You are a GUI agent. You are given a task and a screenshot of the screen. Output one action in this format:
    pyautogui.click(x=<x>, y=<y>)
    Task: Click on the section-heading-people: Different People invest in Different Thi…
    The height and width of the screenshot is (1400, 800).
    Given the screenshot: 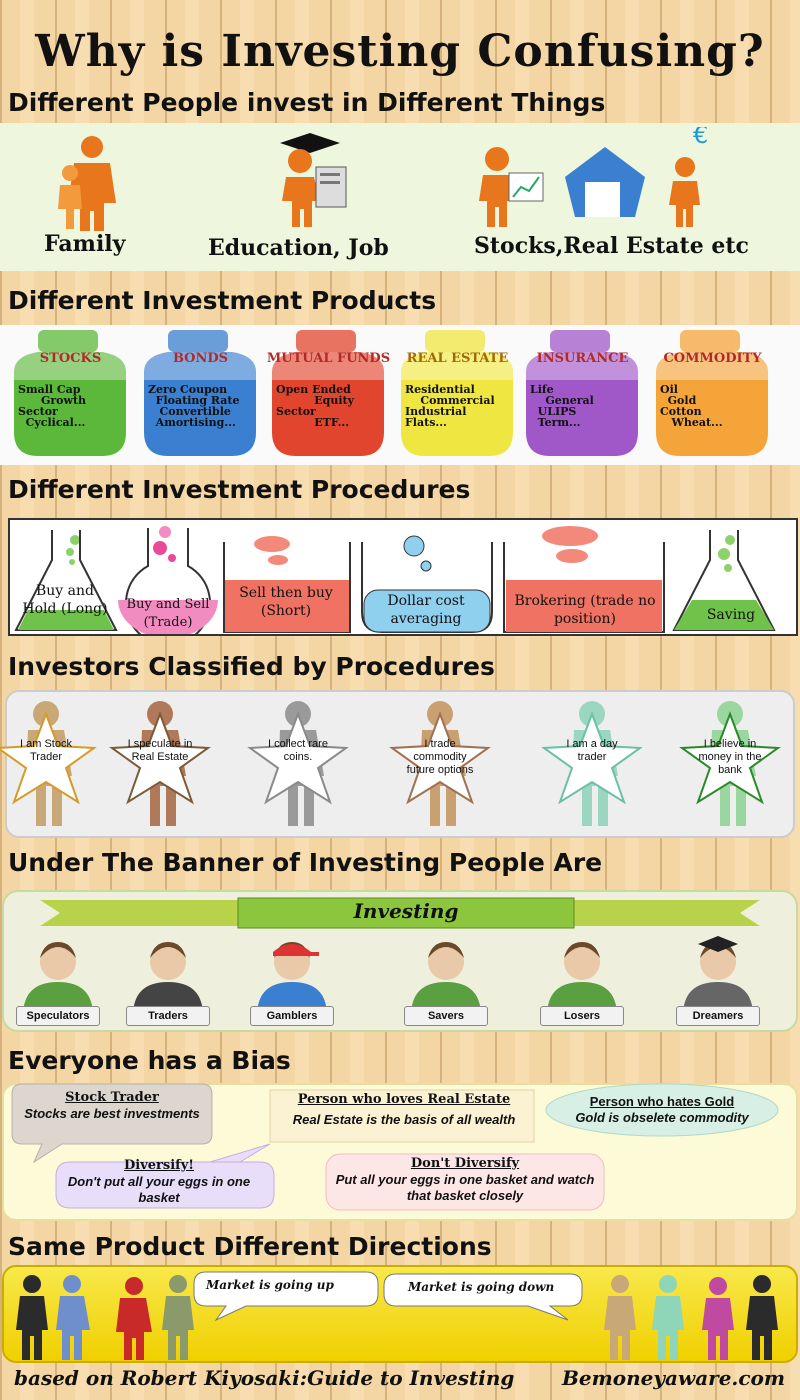 What is the action you would take?
    pyautogui.click(x=307, y=102)
    